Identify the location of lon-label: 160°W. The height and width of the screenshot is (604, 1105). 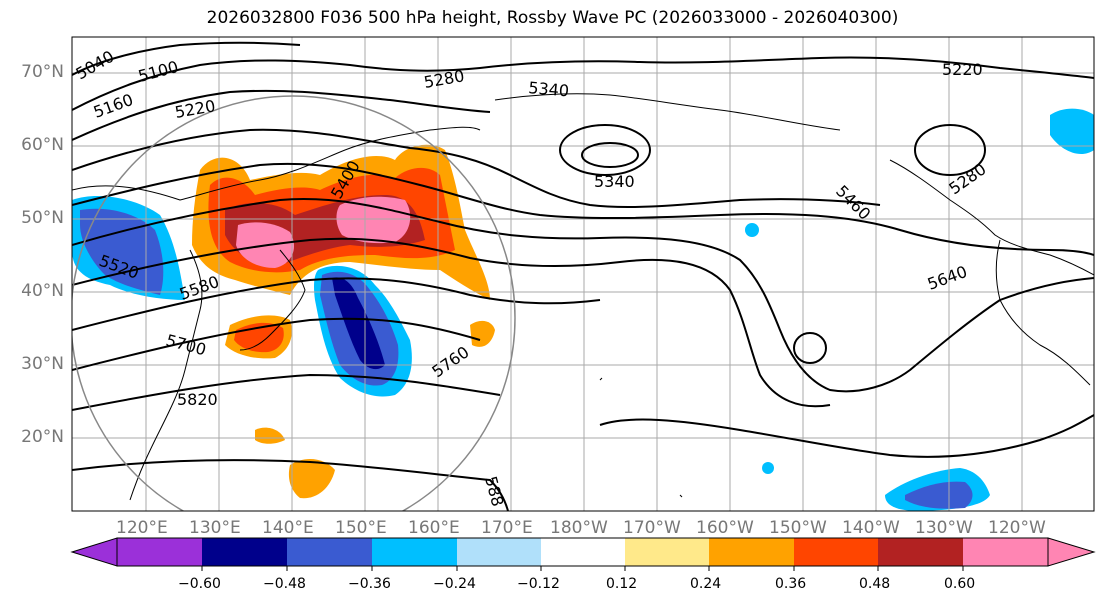
(725, 528).